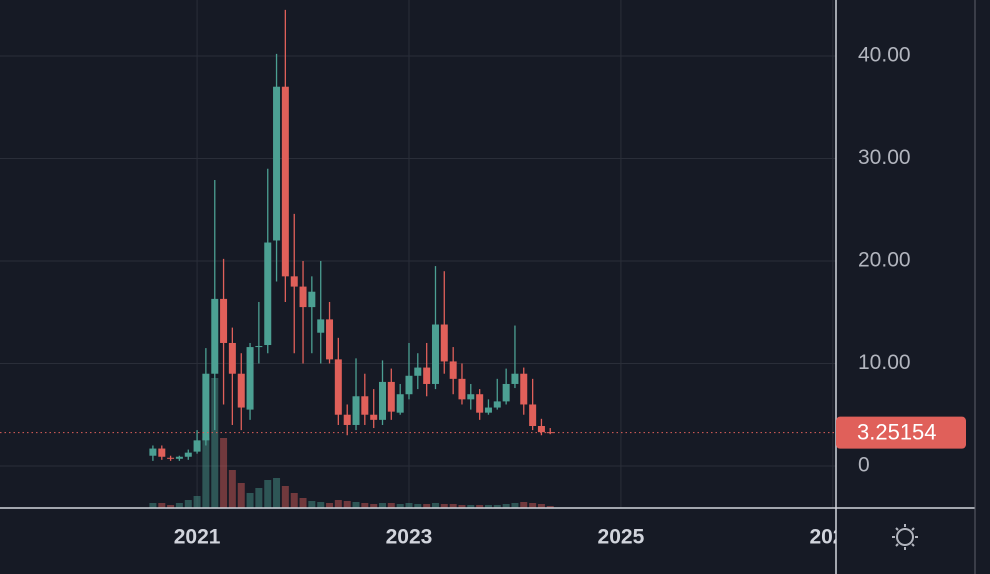 Image resolution: width=990 pixels, height=574 pixels. Describe the element at coordinates (901, 432) in the screenshot. I see `last-price-badge` at that location.